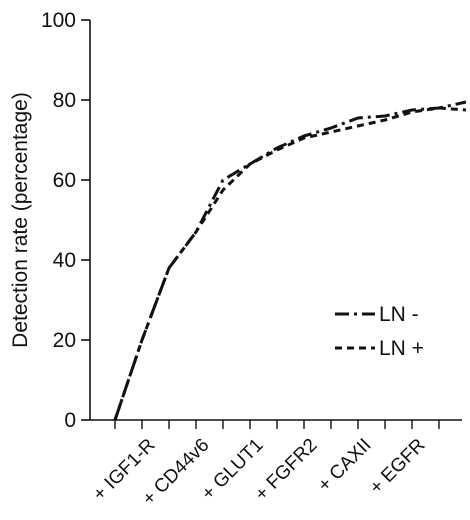 Image resolution: width=470 pixels, height=520 pixels. Describe the element at coordinates (398, 467) in the screenshot. I see `x-tick-label: + EGFR` at that location.